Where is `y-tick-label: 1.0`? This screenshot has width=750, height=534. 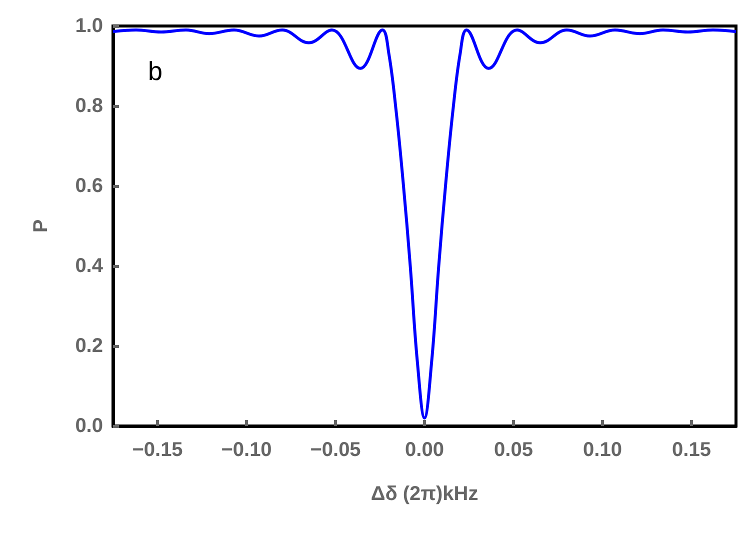 y-tick-label: 1.0 is located at coordinates (89, 26).